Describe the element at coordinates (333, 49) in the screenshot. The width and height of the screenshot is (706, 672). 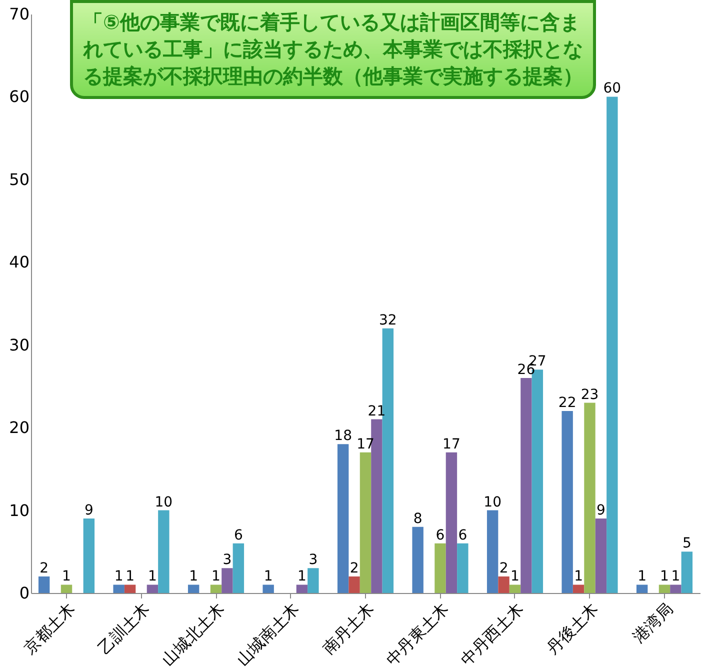
I see `callout-box: 「⑤他の事業で既に着手している又は計画区間等に含まれている工事」に該当するため、本事業では不採択となる提案が不採択理由の約半数（他事業で実施する提案）` at that location.